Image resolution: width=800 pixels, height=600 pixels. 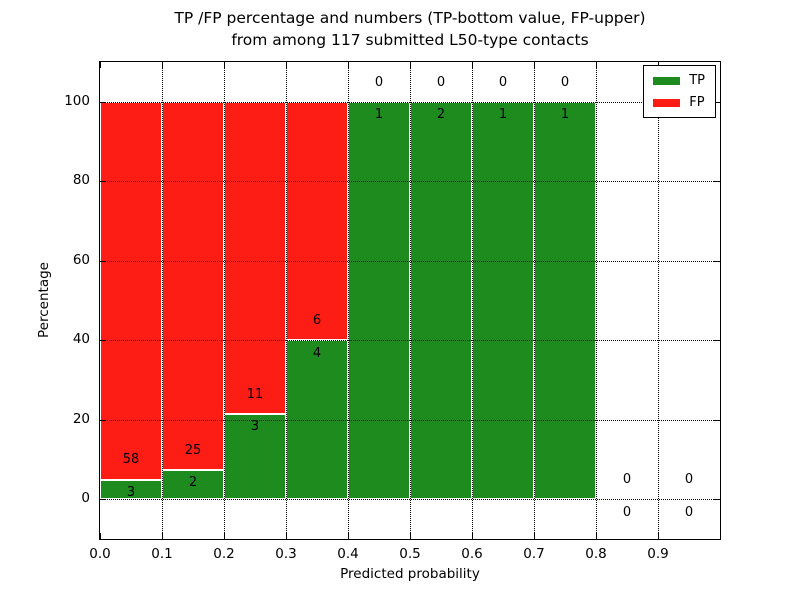 I want to click on x-tick-label: 0.9, so click(x=658, y=554).